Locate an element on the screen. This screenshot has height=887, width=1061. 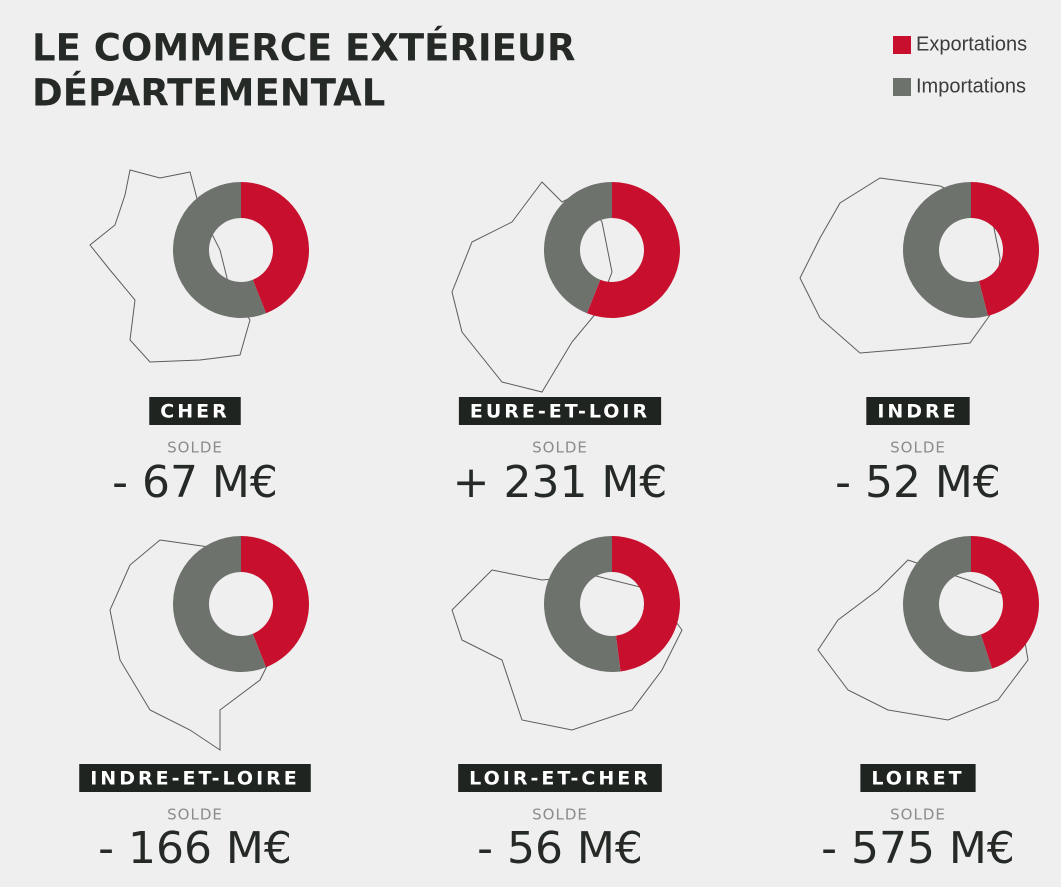
title-line: DÉPARTEMENTAL is located at coordinates (208, 93).